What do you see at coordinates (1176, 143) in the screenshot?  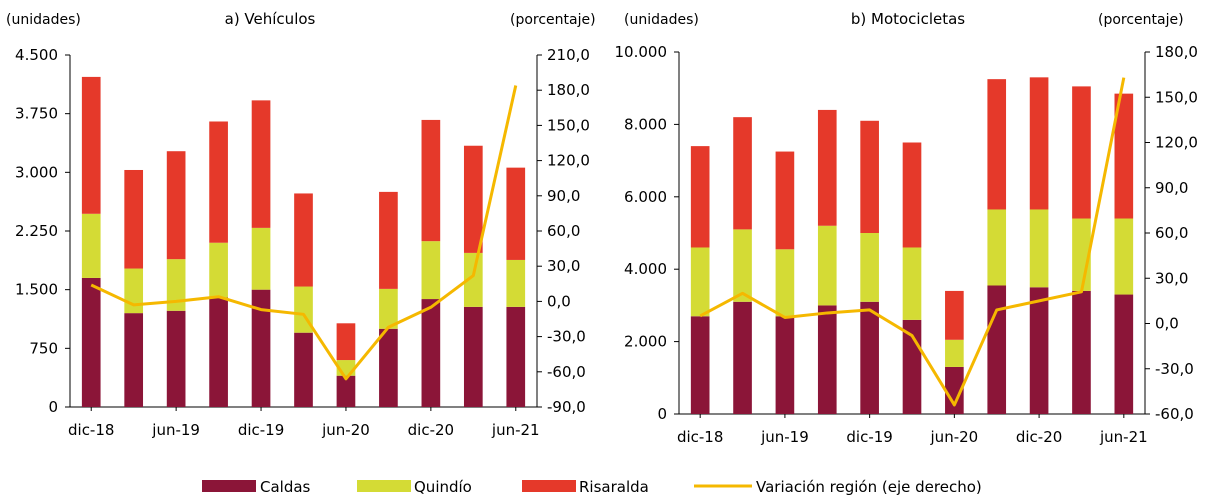 I see `panel-b-y2-tick-label: 120,0` at bounding box center [1176, 143].